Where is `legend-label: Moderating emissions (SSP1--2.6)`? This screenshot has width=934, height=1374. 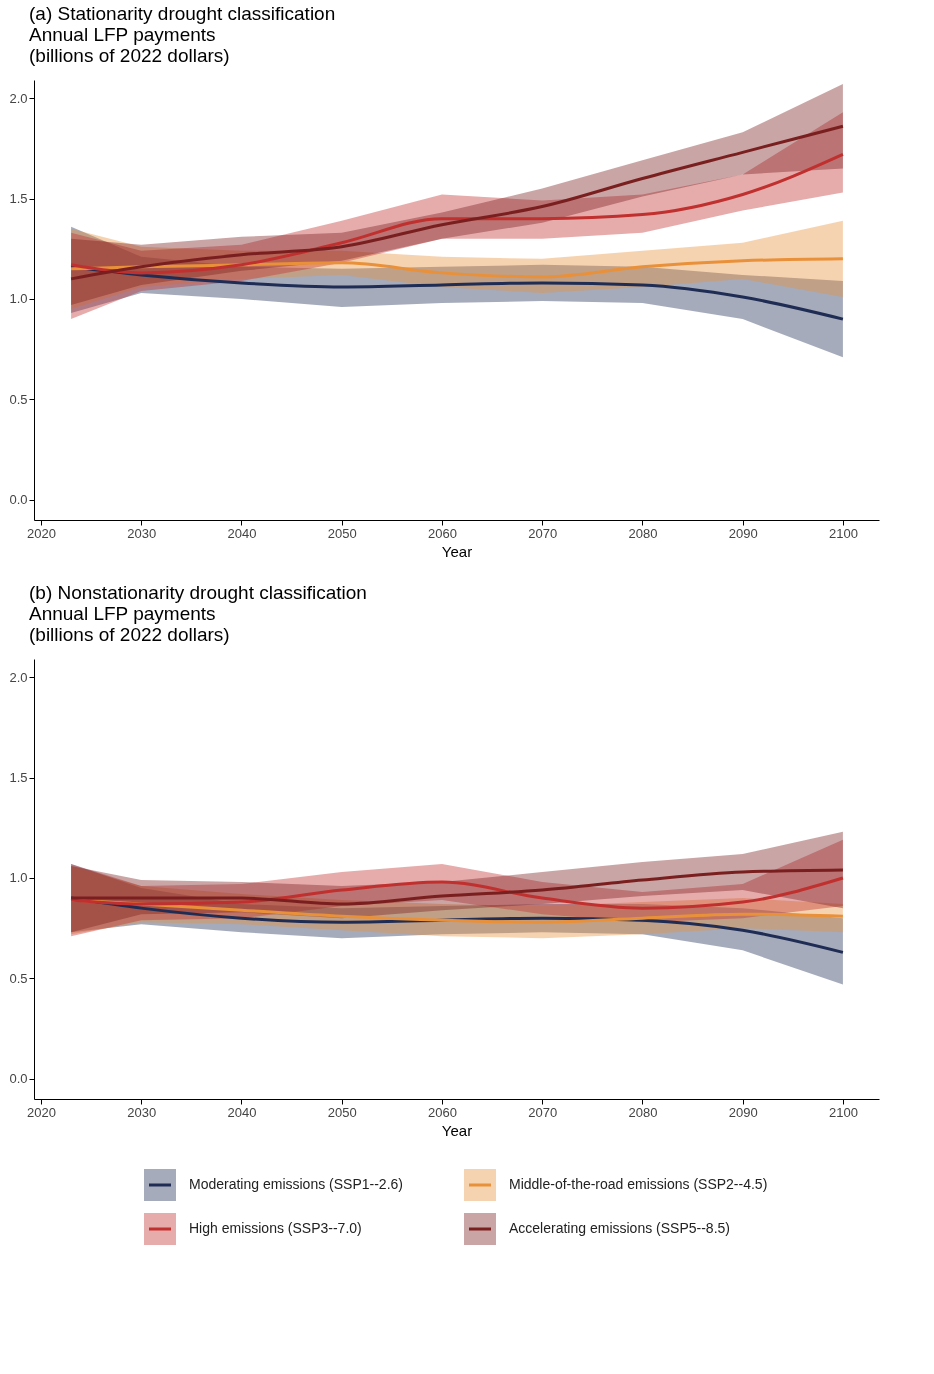
legend-label: Moderating emissions (SSP1--2.6) is located at coordinates (296, 1184).